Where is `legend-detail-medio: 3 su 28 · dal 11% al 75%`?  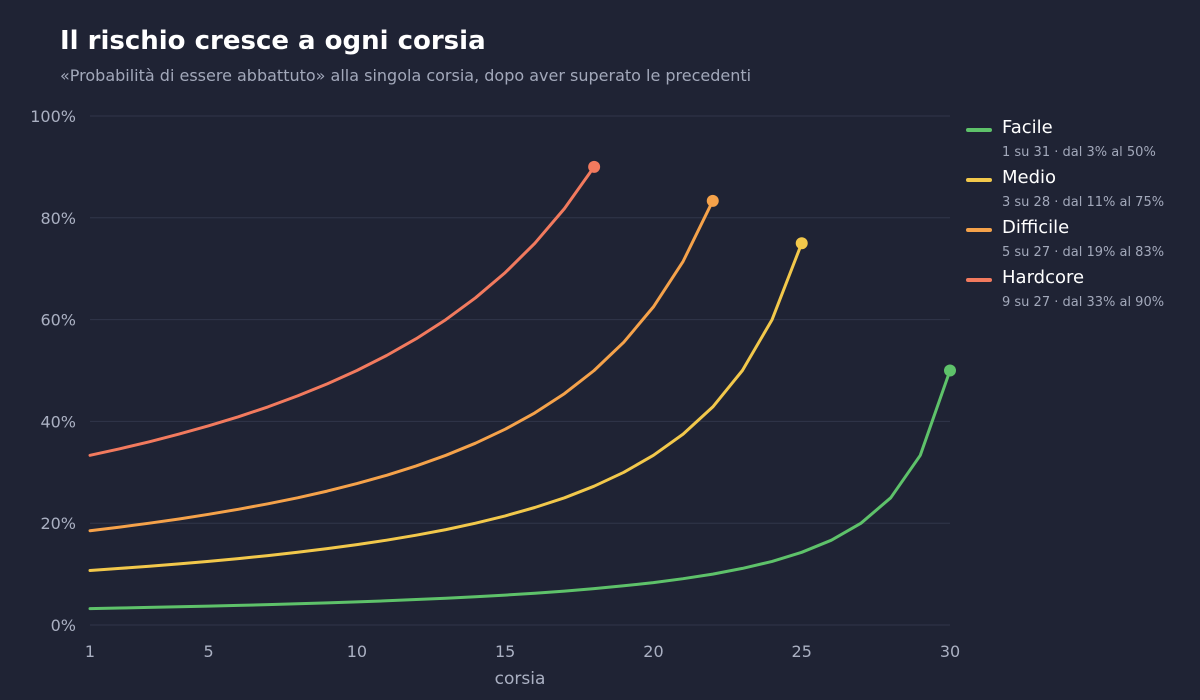
legend-detail-medio: 3 su 28 · dal 11% al 75% is located at coordinates (1083, 202).